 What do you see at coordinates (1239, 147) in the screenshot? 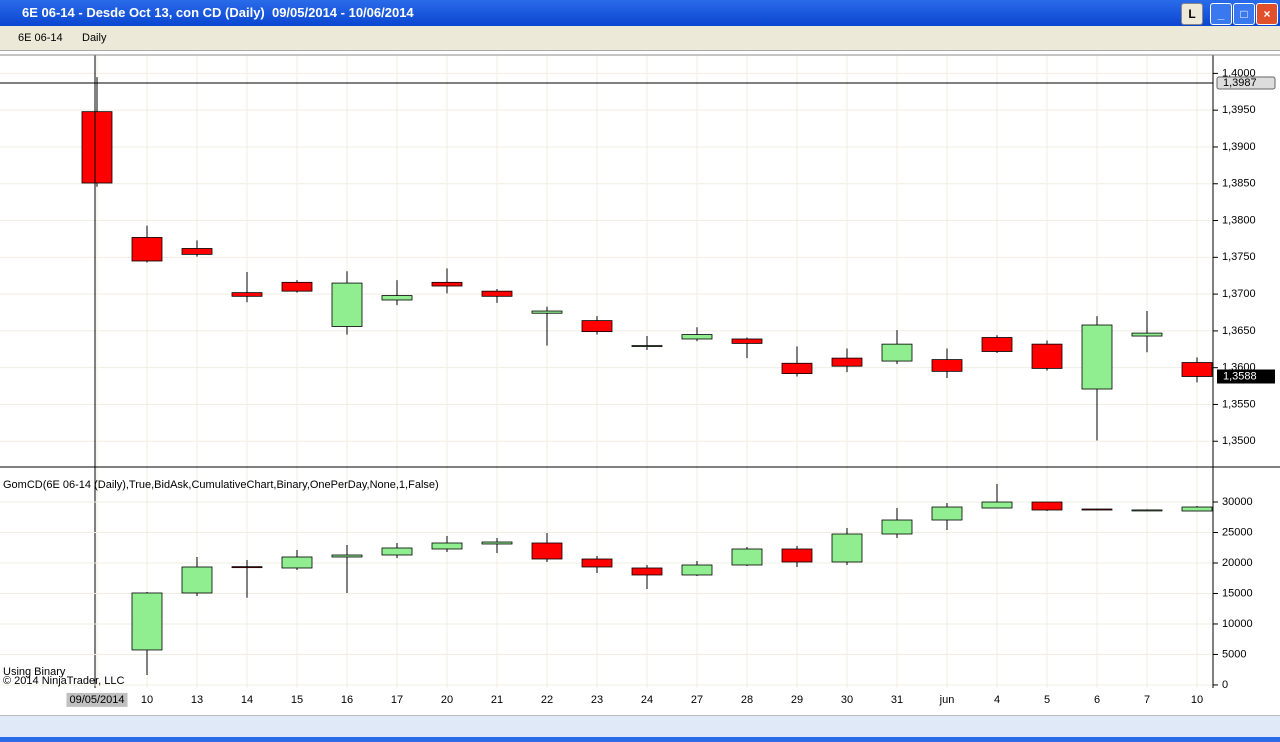
I see `y-tick-label: 1,3900` at bounding box center [1239, 147].